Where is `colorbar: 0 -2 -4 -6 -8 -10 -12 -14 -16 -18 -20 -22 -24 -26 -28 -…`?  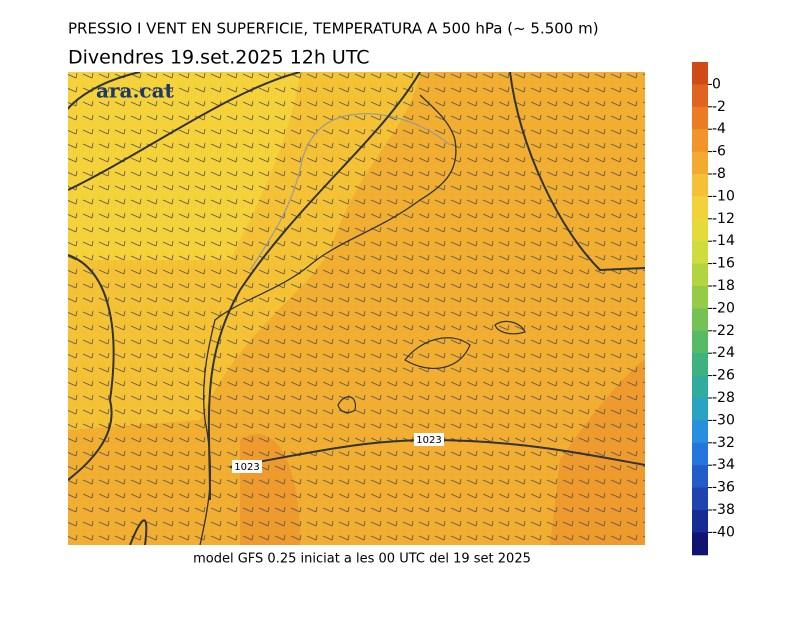 colorbar: 0 -2 -4 -6 -8 -10 -12 -14 -16 -18 -20 -22 -24 -26 -28 -… is located at coordinates (713, 309).